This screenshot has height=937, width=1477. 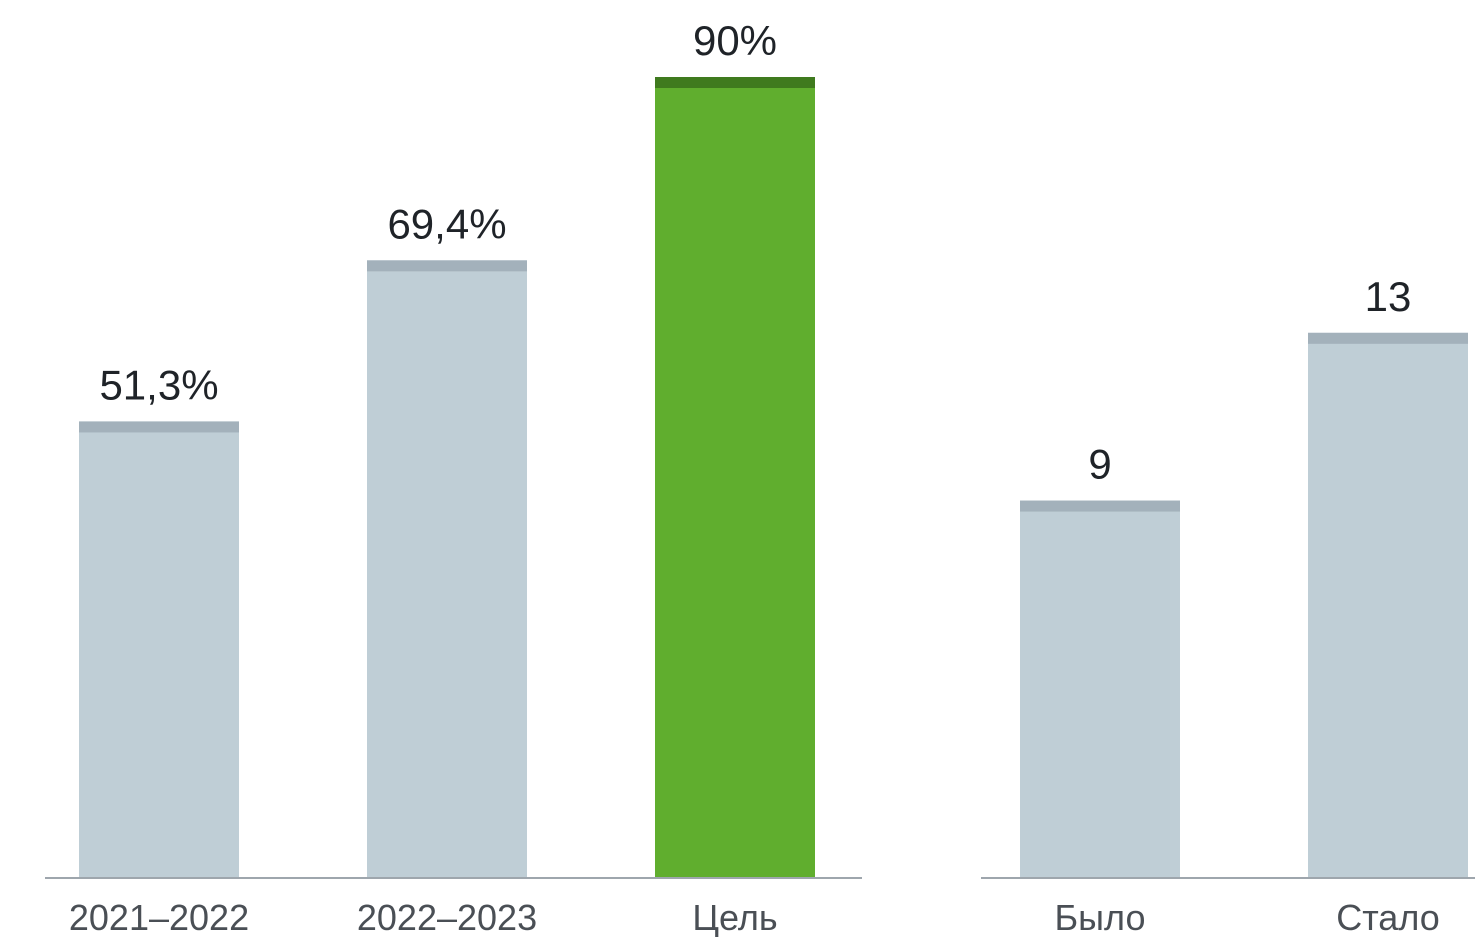 I want to click on data-label: 90%, so click(x=735, y=40).